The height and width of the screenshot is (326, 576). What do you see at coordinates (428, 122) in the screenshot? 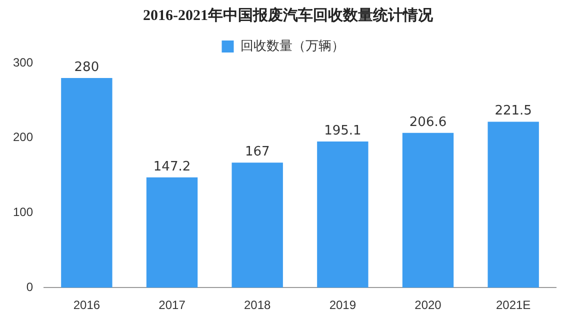
I see `data-label: 206.6` at bounding box center [428, 122].